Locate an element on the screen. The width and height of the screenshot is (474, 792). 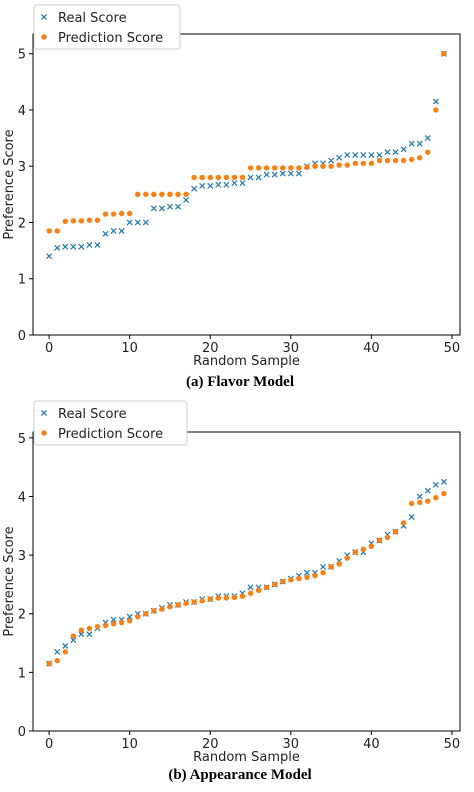
x-tick-label: 0 is located at coordinates (49, 348).